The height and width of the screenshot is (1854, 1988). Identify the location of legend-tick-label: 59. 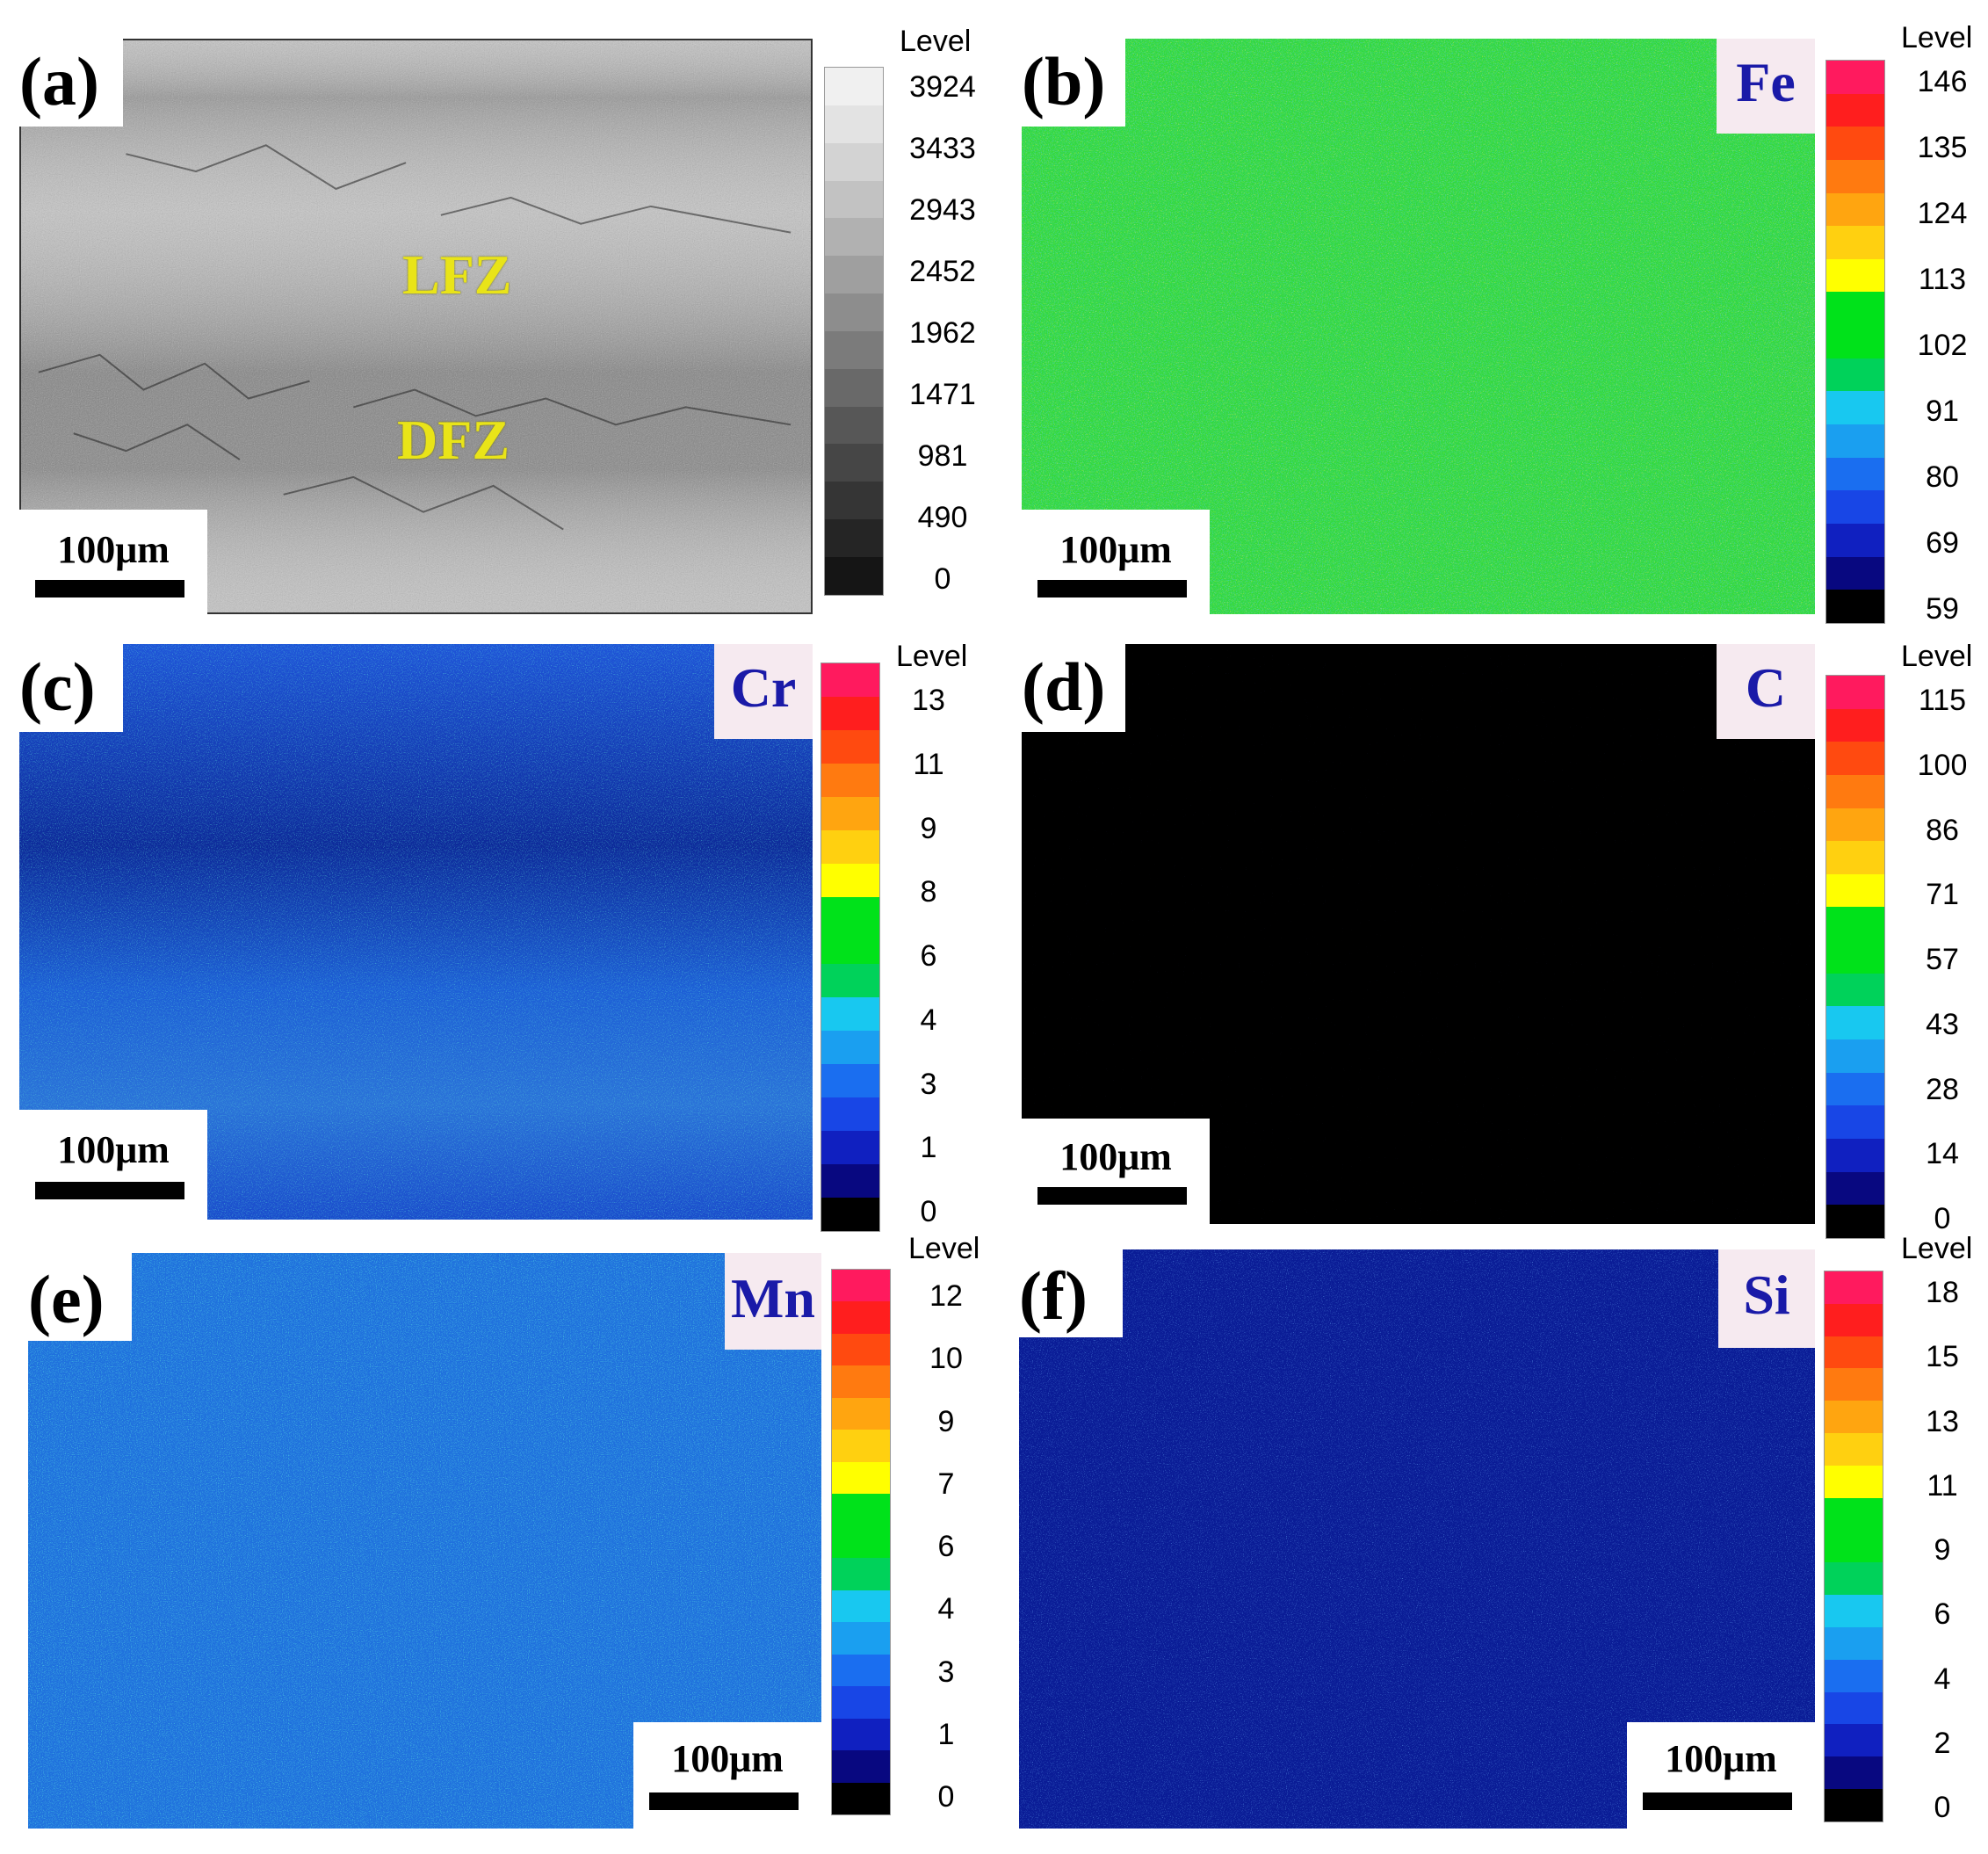
(1942, 609).